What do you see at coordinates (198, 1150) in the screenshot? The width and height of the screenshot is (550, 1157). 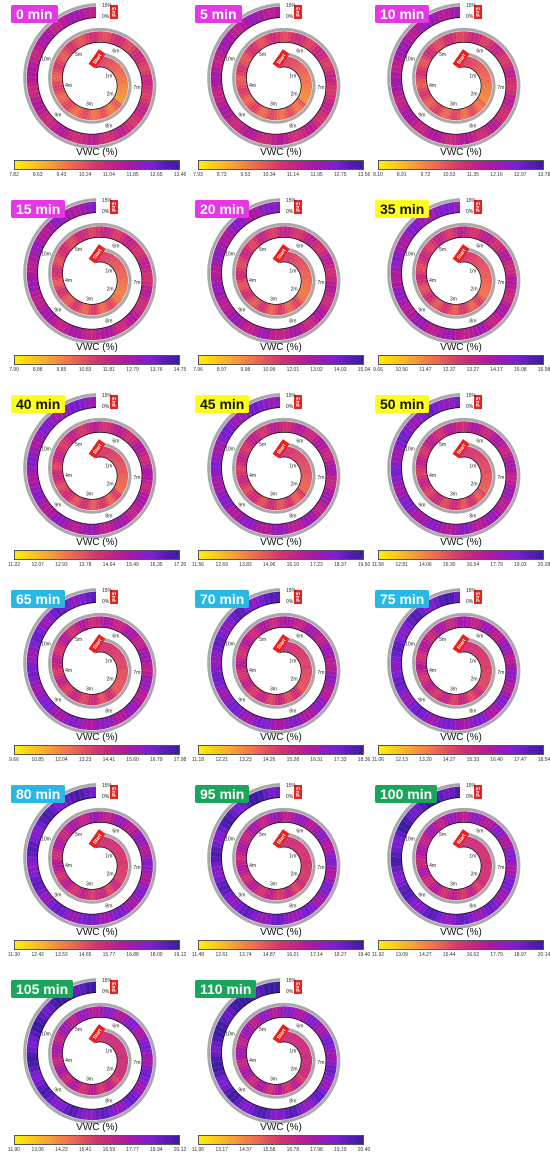 I see `colorbar-tick-label: 11.96` at bounding box center [198, 1150].